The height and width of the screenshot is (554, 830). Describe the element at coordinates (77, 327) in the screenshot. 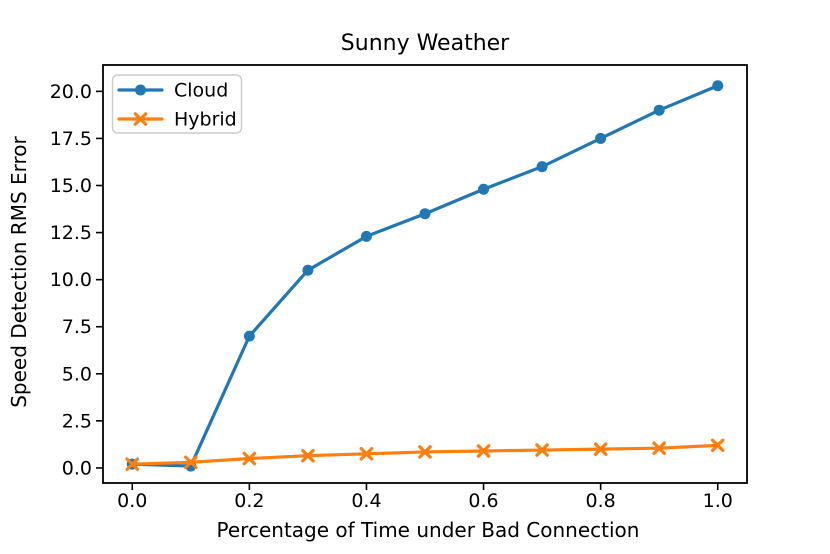

I see `y-tick-label: 7.5` at that location.